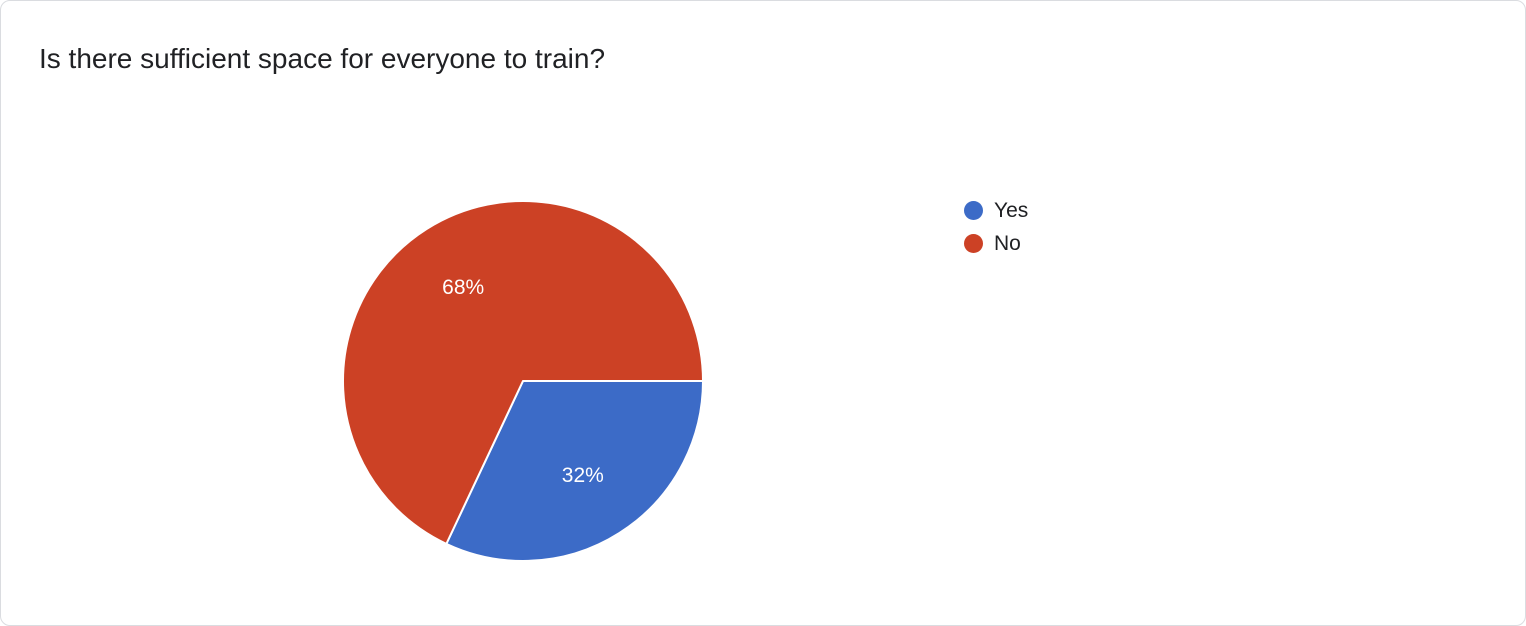 The width and height of the screenshot is (1526, 626). I want to click on pie-slice-no, so click(523, 372).